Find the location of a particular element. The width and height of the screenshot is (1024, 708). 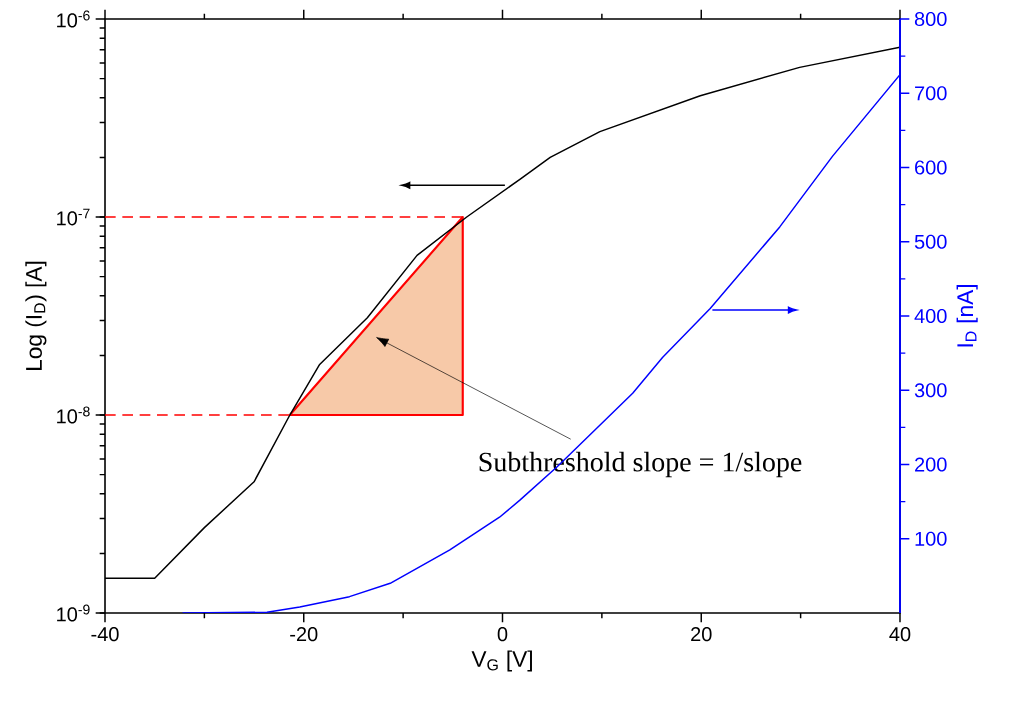

y2-tick-label: 600 is located at coordinates (931, 167).